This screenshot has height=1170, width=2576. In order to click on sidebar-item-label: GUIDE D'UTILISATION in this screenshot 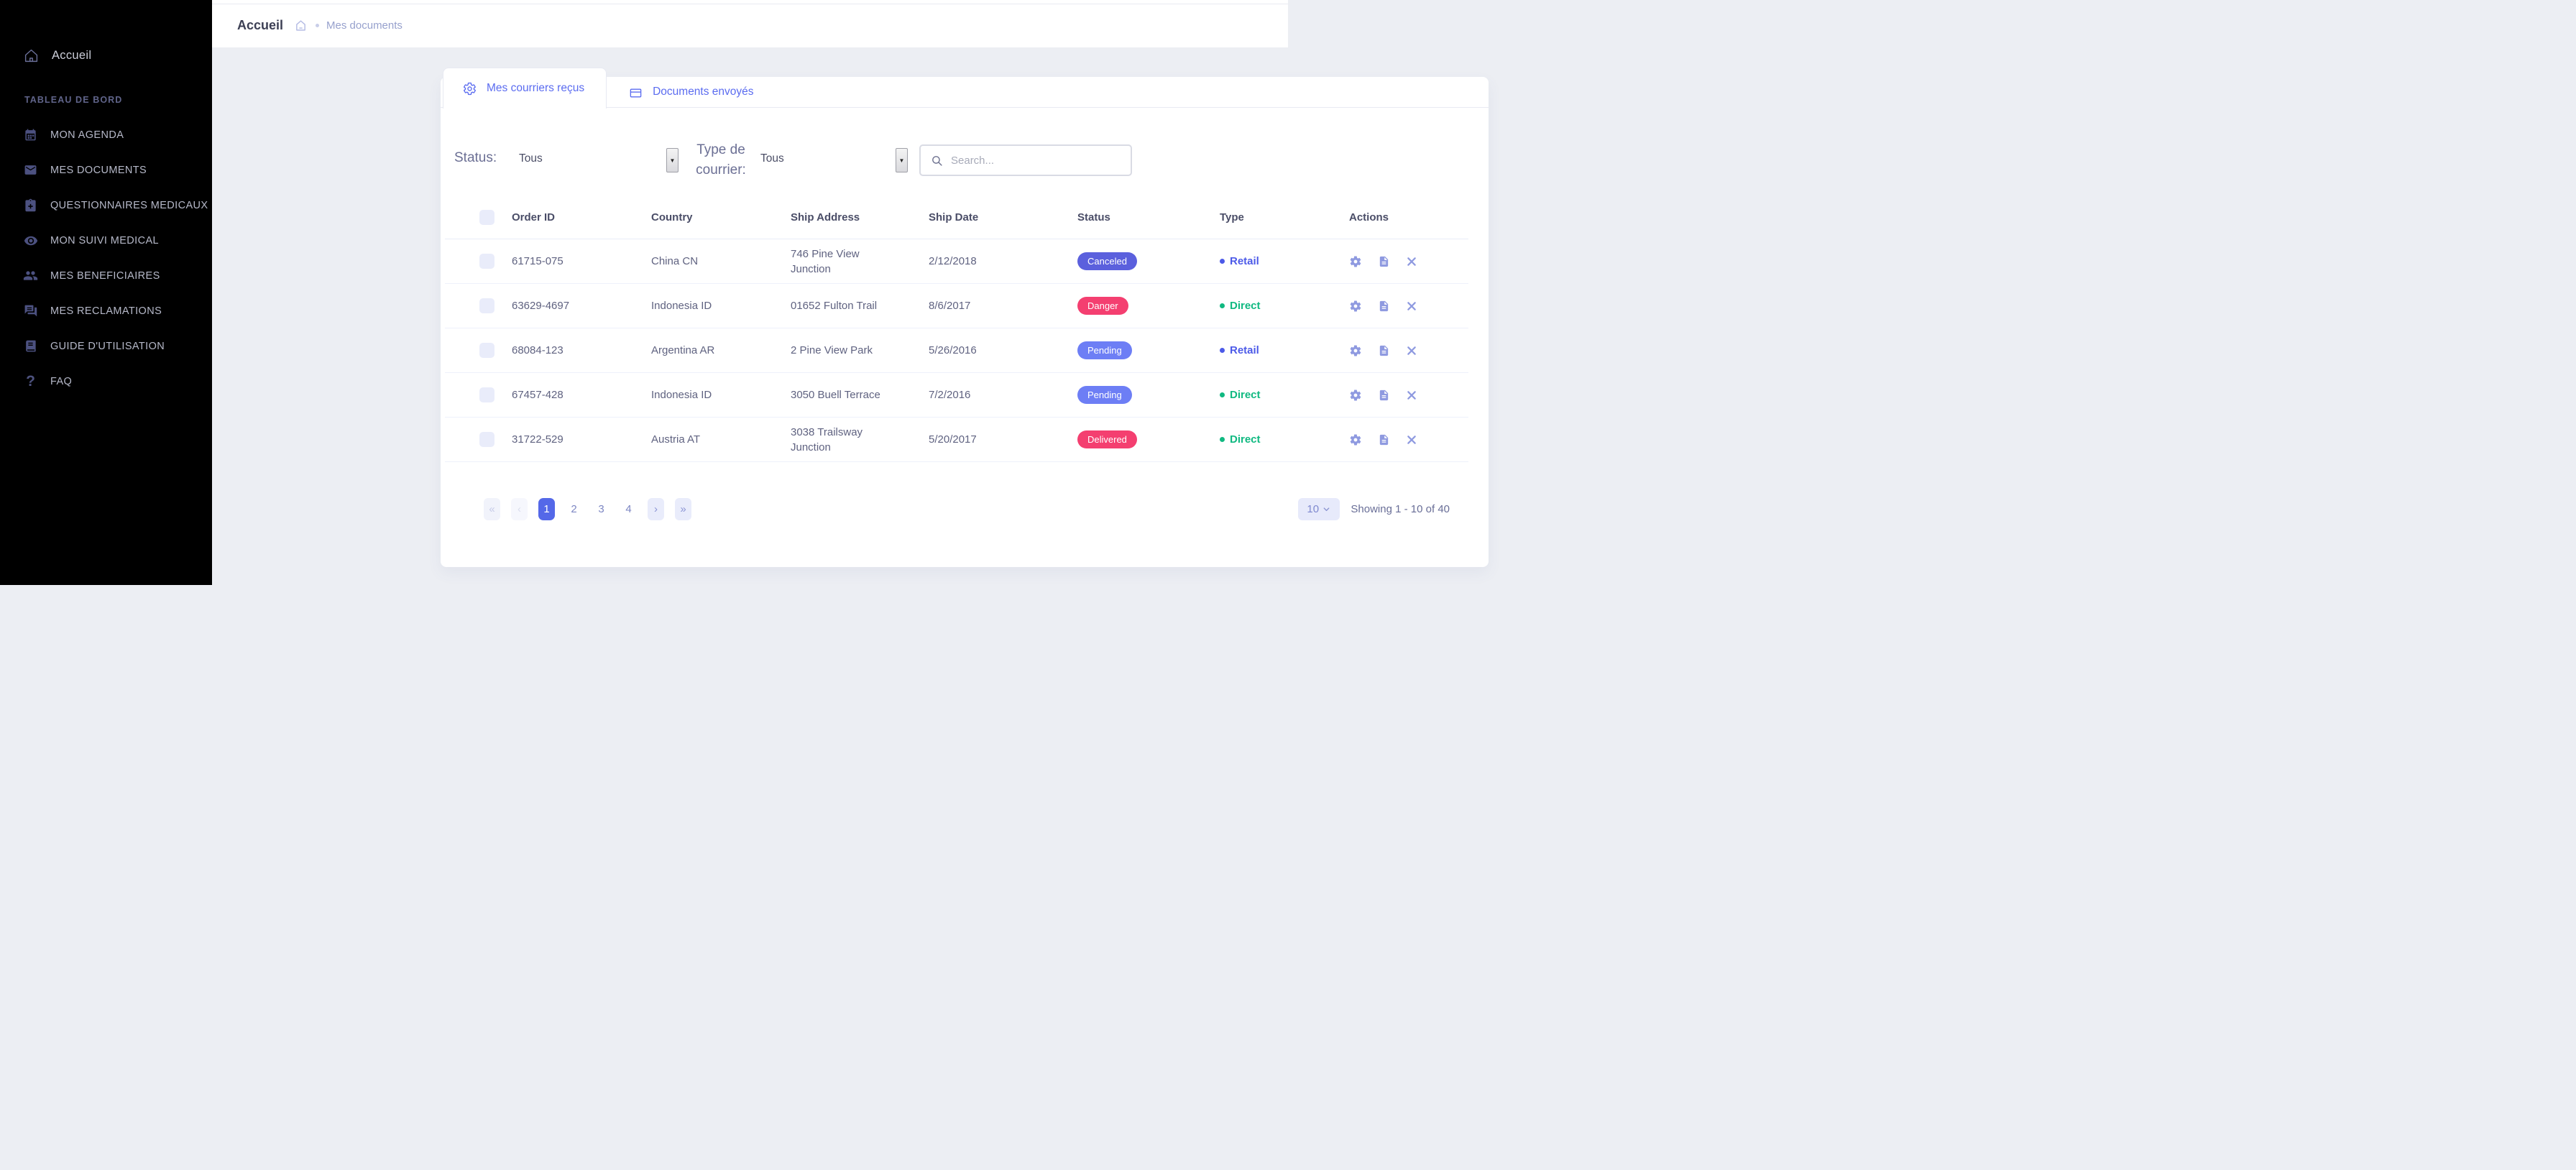, I will do `click(107, 346)`.